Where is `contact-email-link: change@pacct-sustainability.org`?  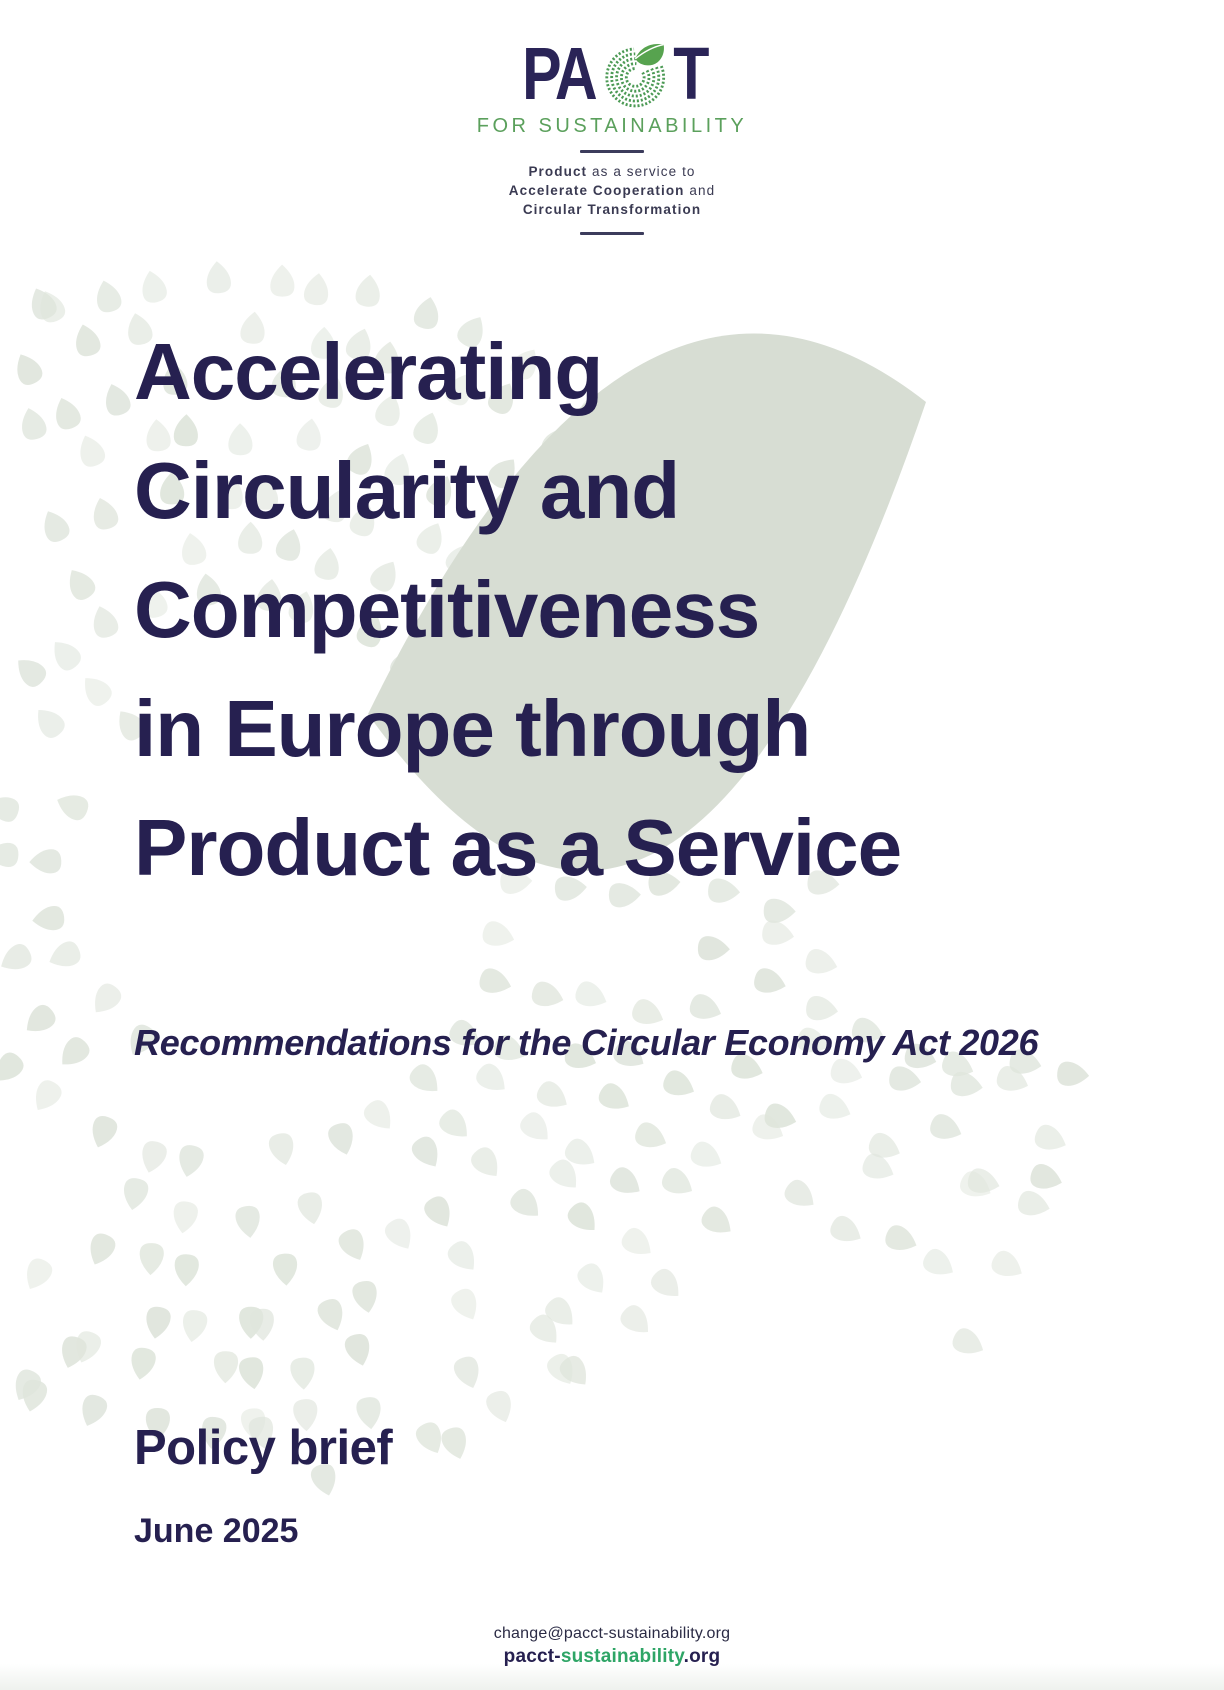
contact-email-link: change@pacct-sustainability.org is located at coordinates (612, 1633).